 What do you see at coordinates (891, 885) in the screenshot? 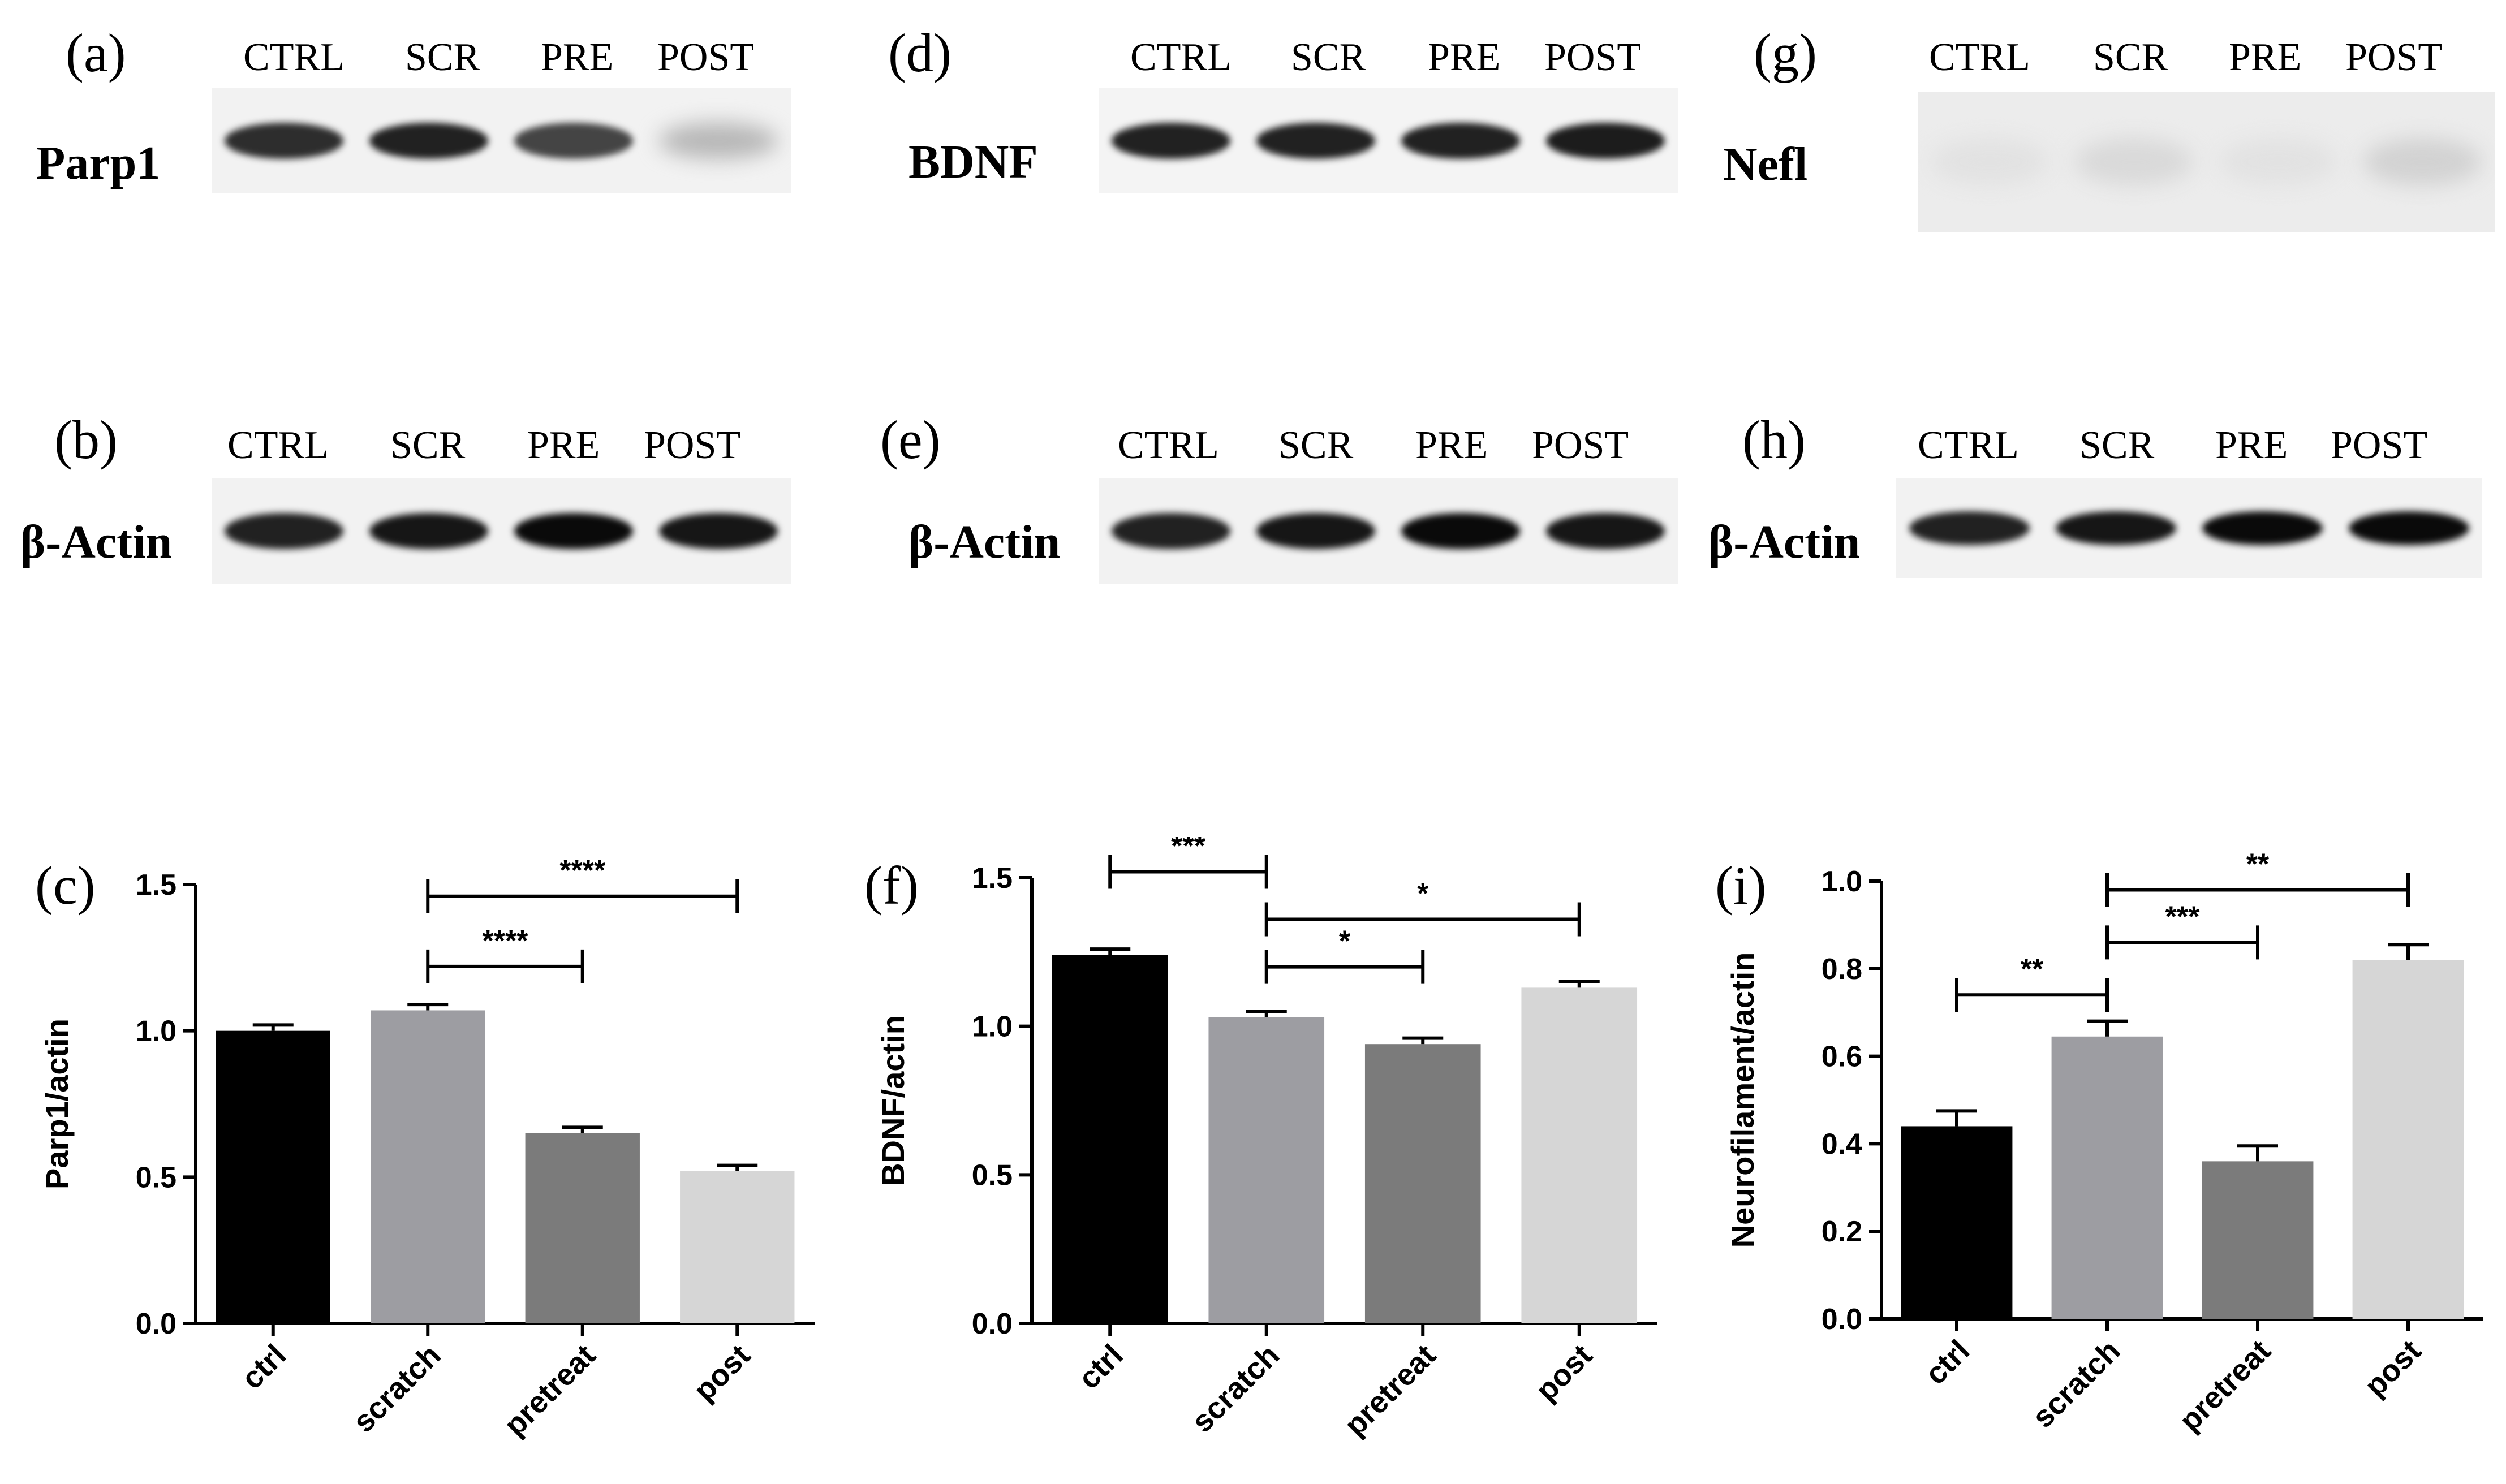
I see `panel-label-f: (f)` at bounding box center [891, 885].